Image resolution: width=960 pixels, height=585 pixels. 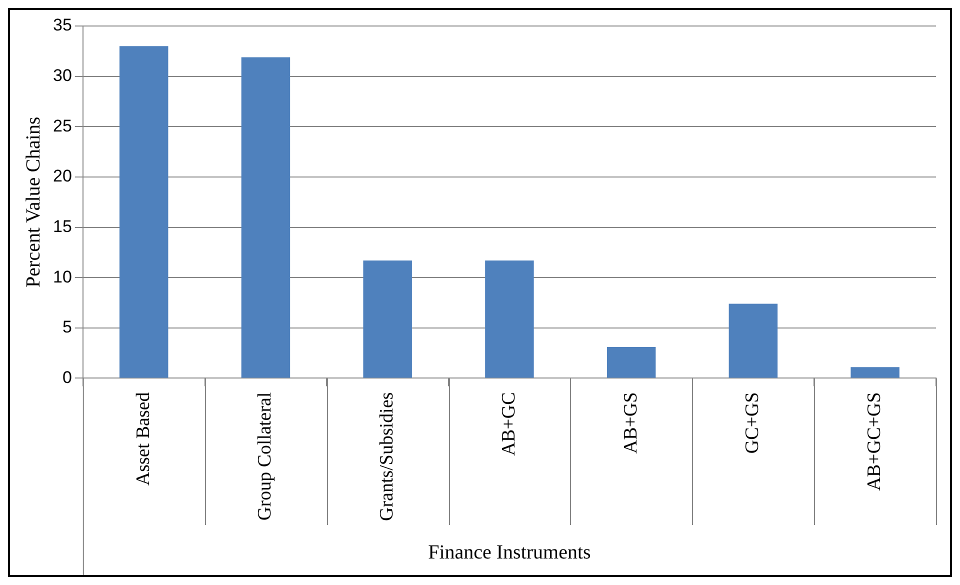 I want to click on x-tick-label: Grants/Subsidies, so click(x=387, y=456).